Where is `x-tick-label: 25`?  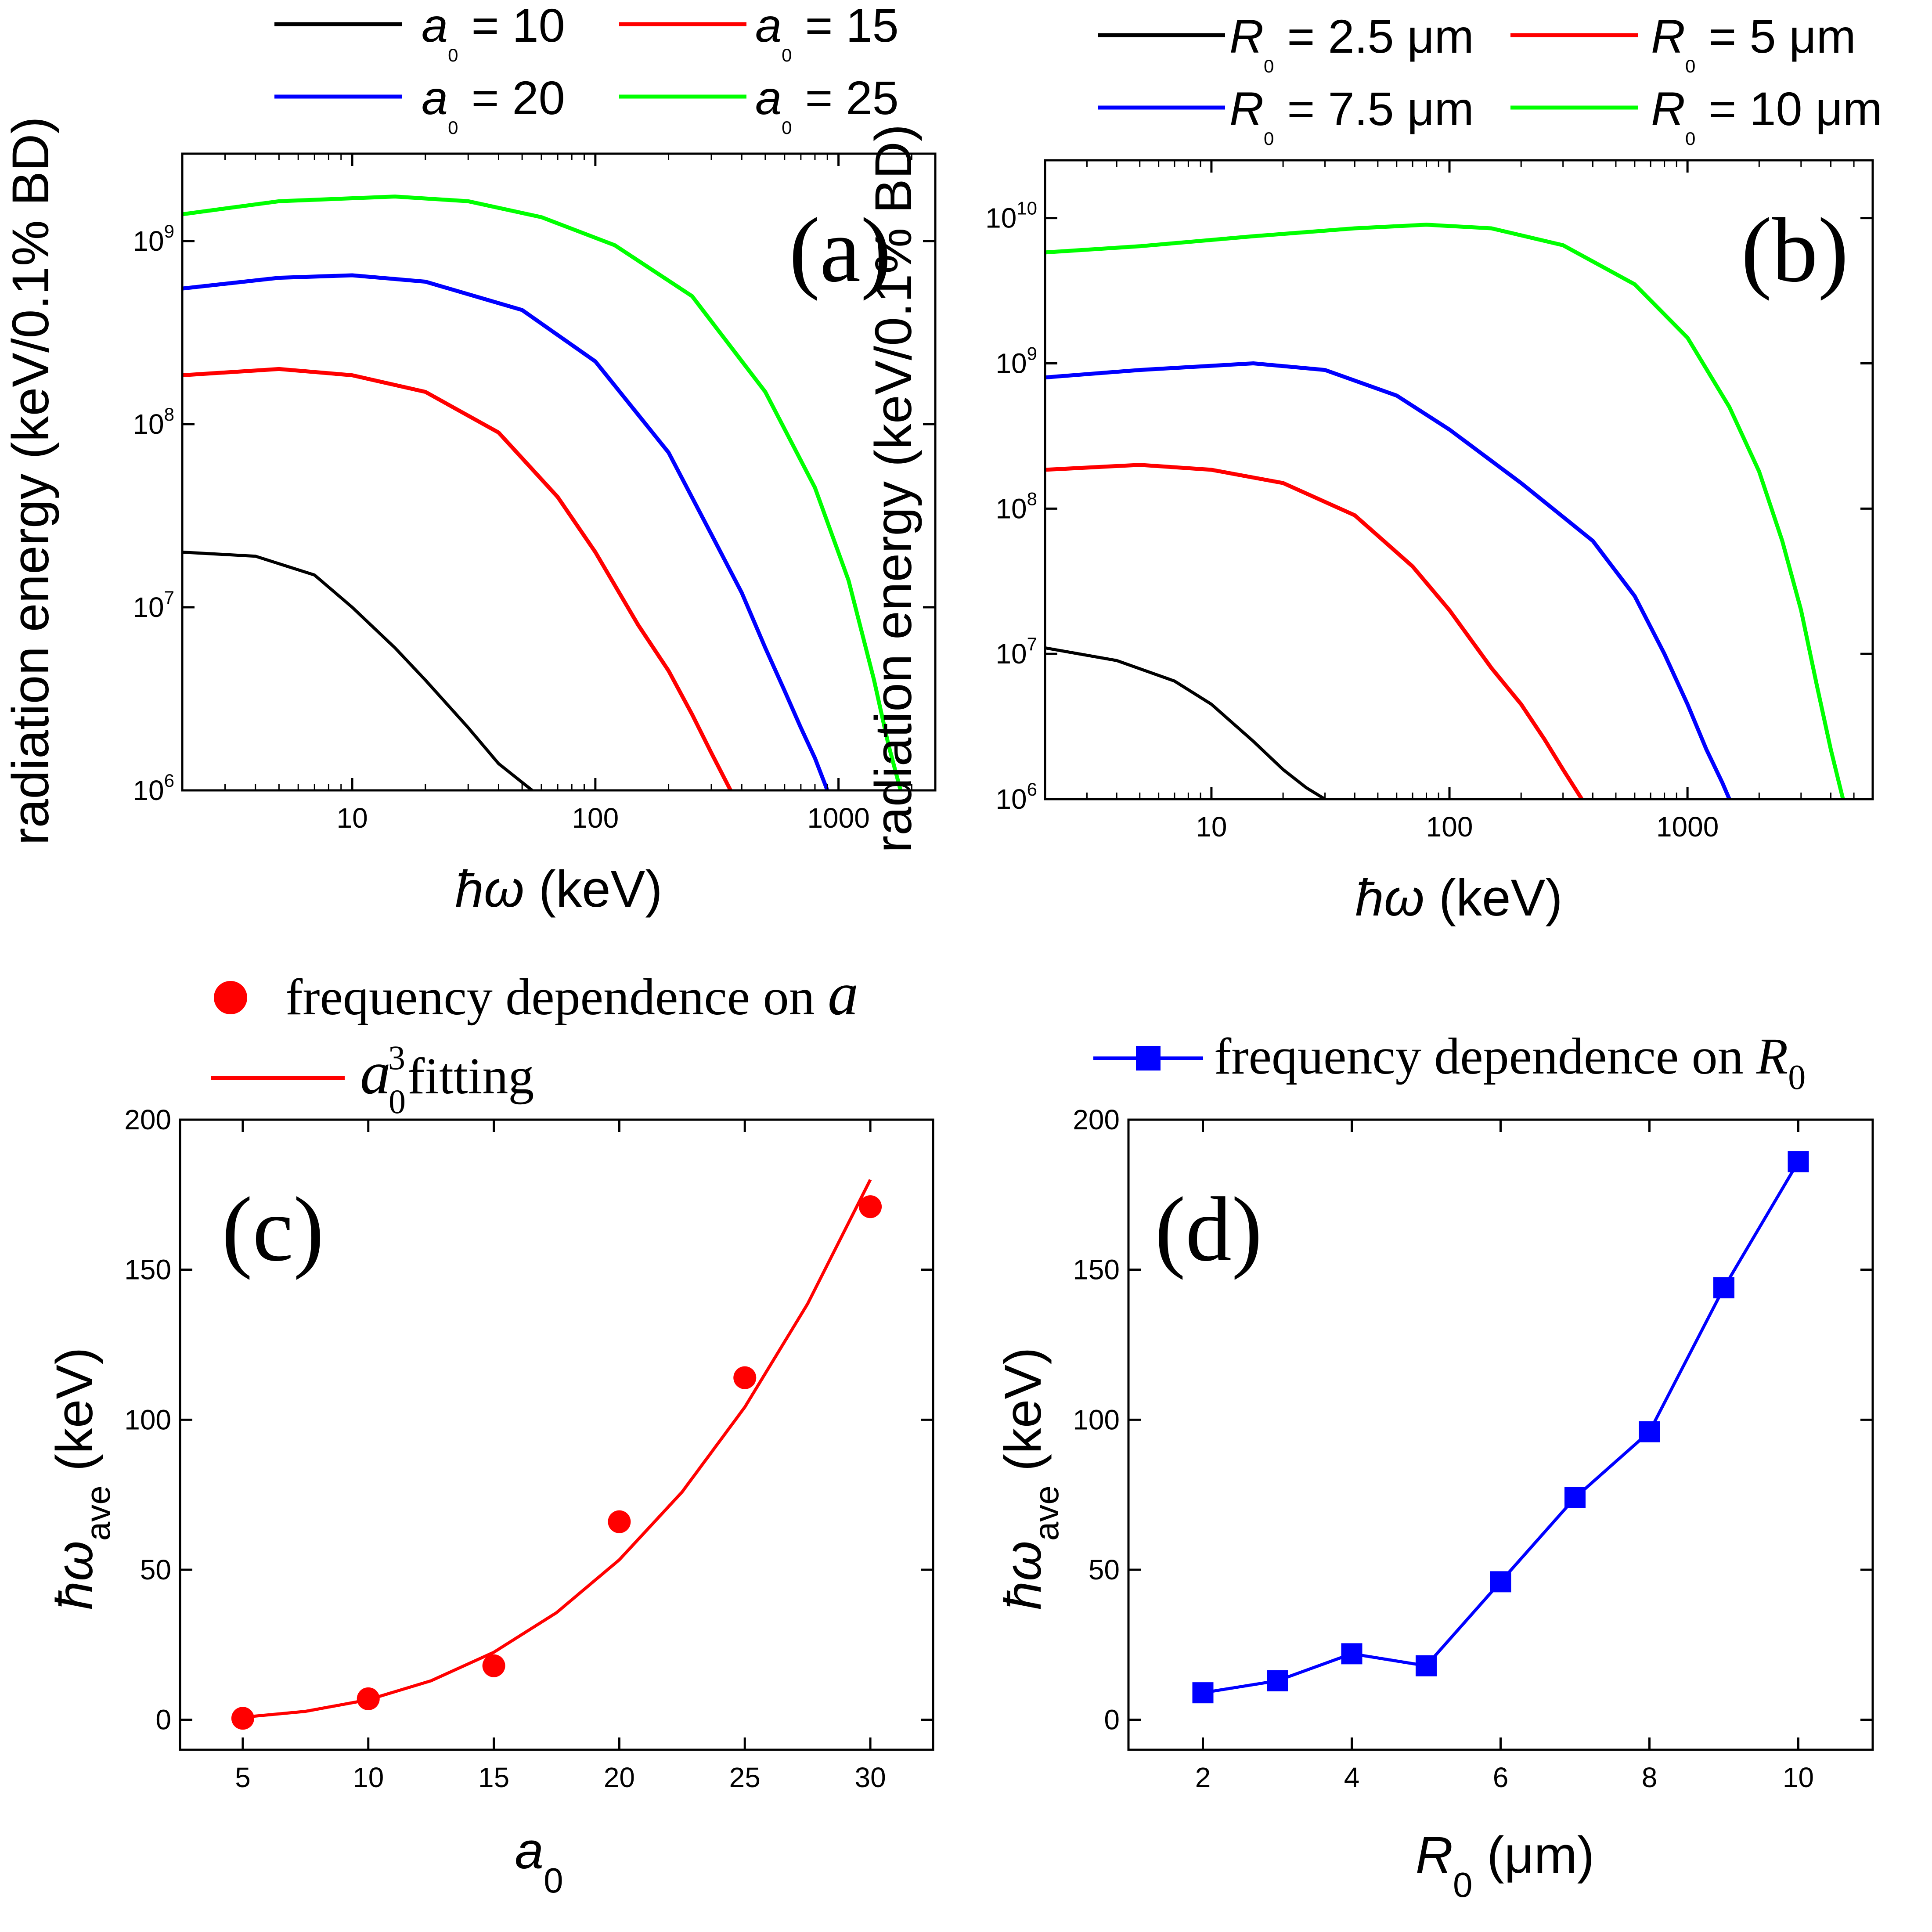
x-tick-label: 25 is located at coordinates (745, 1778).